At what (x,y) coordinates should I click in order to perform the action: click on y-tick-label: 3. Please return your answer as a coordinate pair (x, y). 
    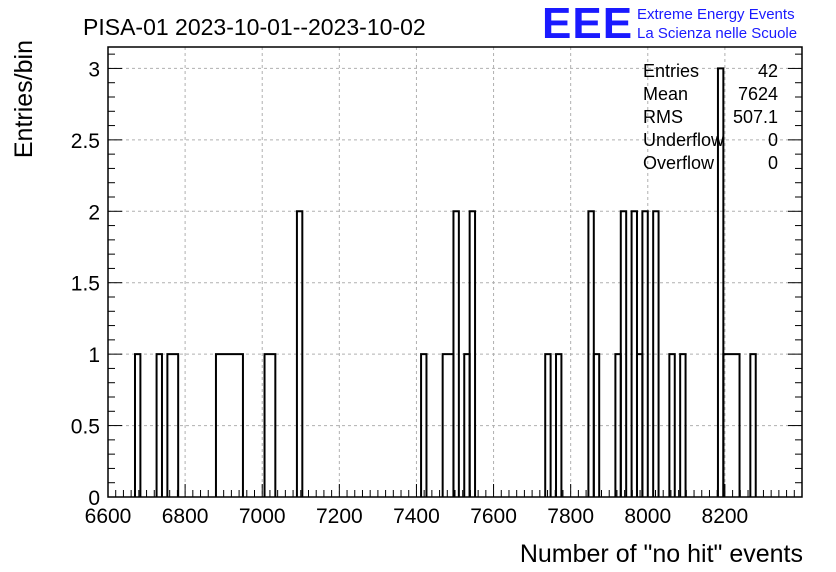
    Looking at the image, I should click on (94, 69).